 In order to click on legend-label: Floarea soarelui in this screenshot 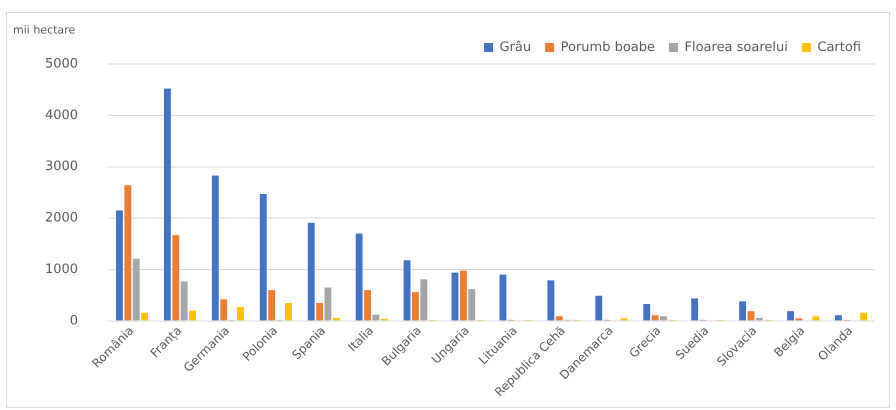, I will do `click(736, 47)`.